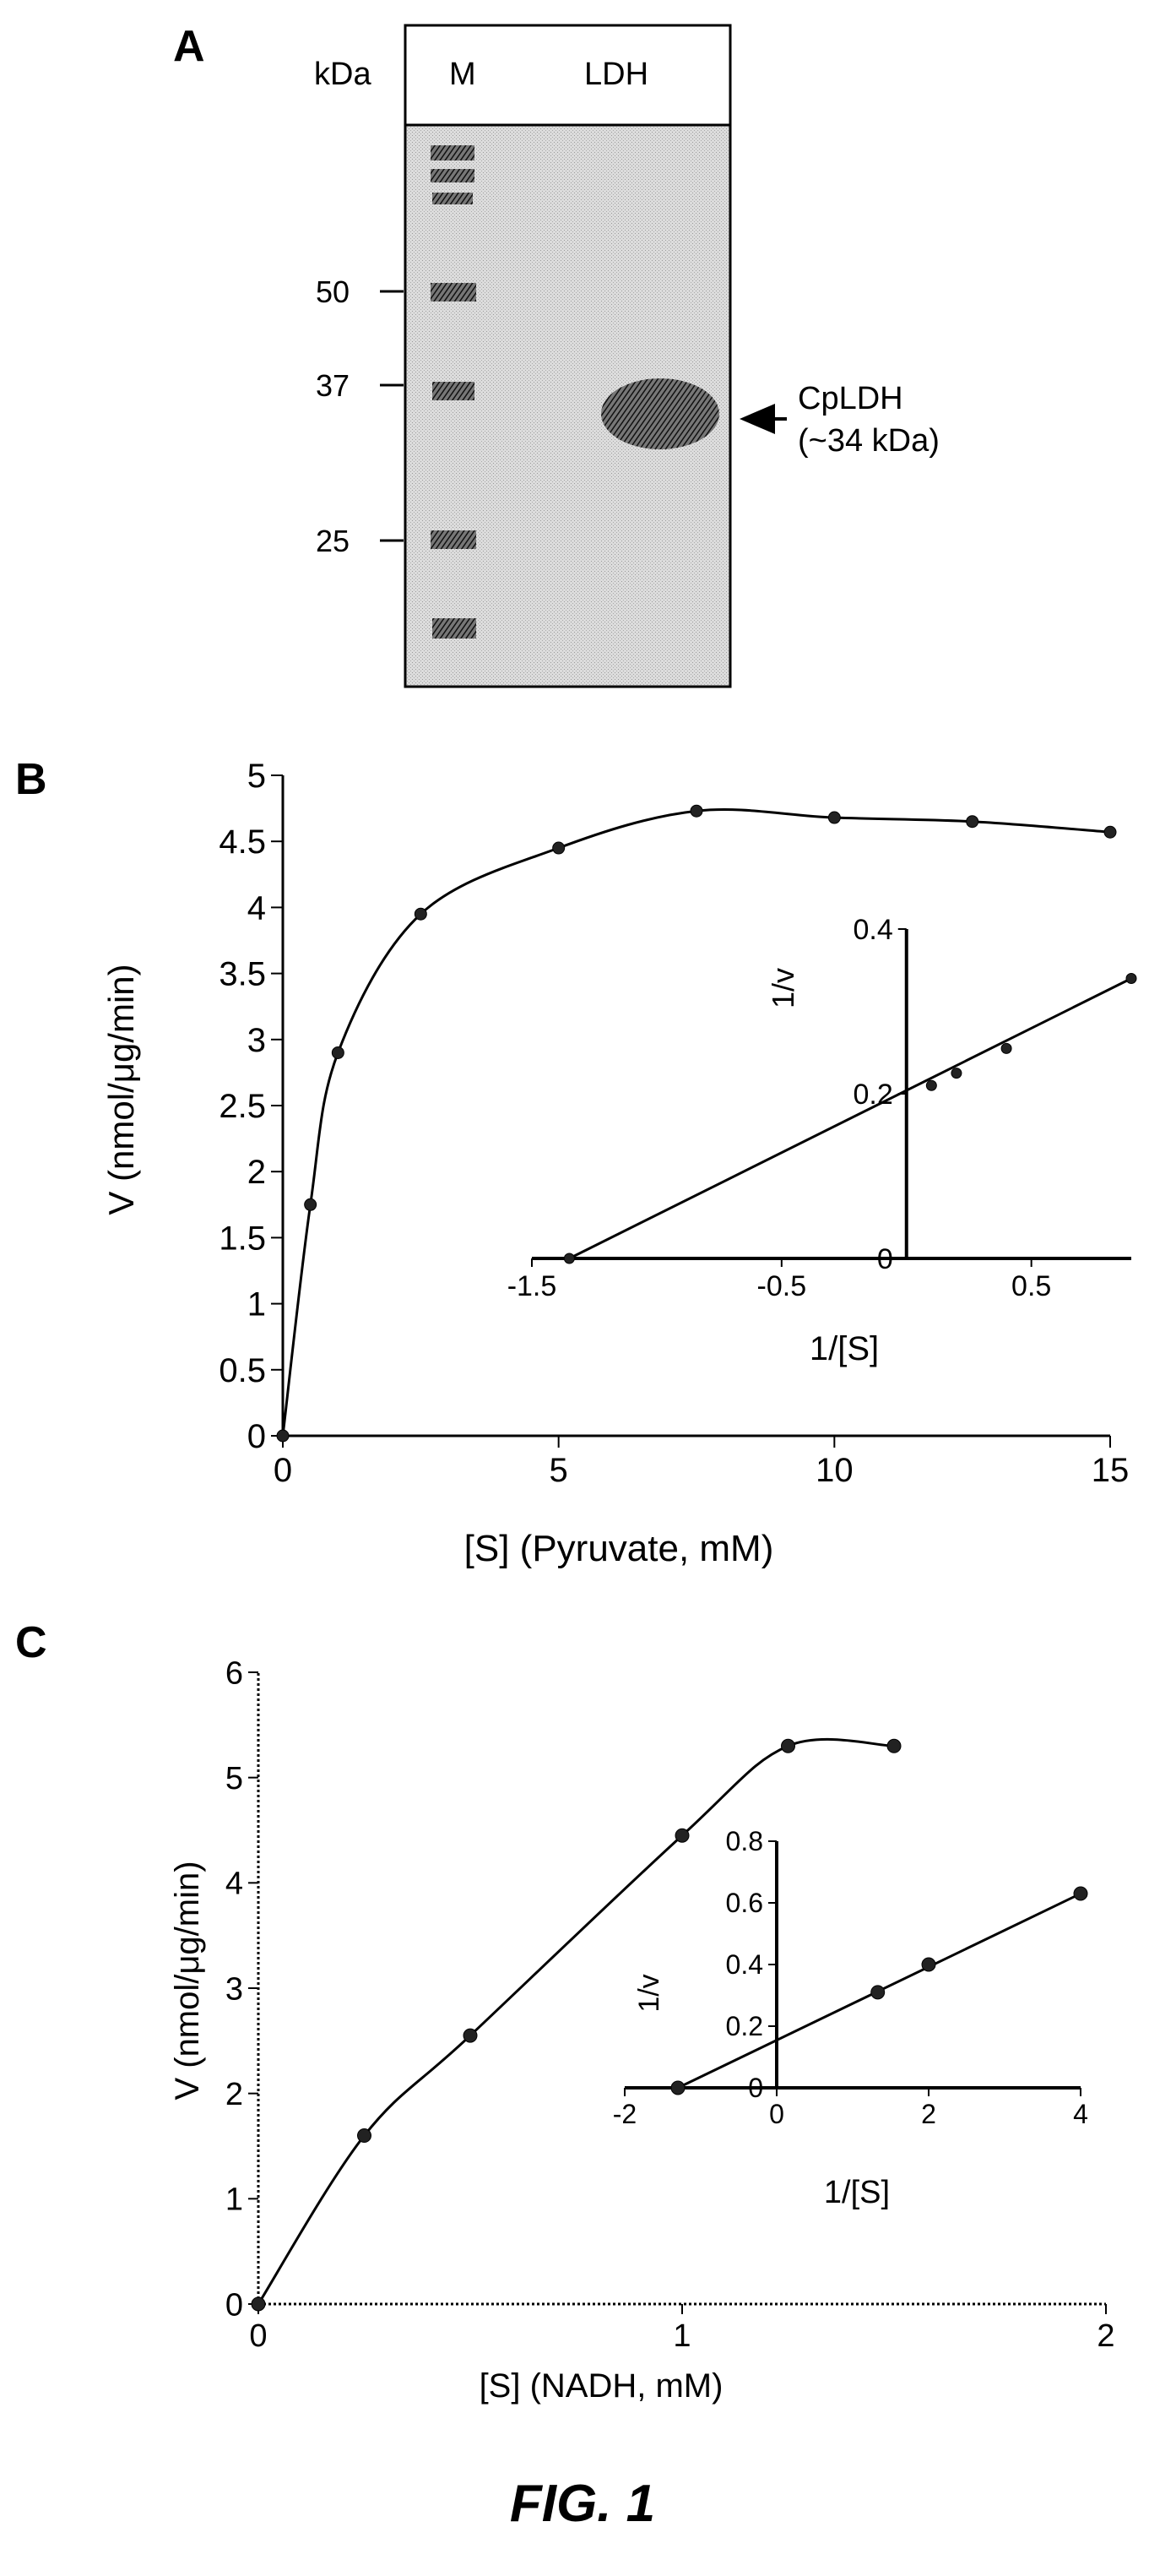  What do you see at coordinates (625, 2114) in the screenshot?
I see `panel-c-inset-x-tick-label: -2` at bounding box center [625, 2114].